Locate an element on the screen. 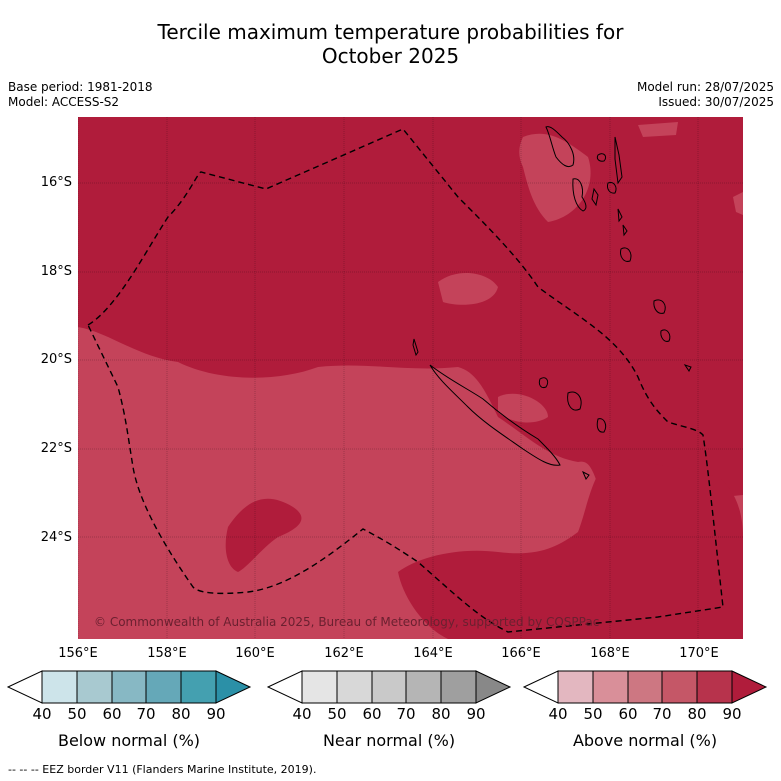  near-tick-80: 80 is located at coordinates (441, 714).